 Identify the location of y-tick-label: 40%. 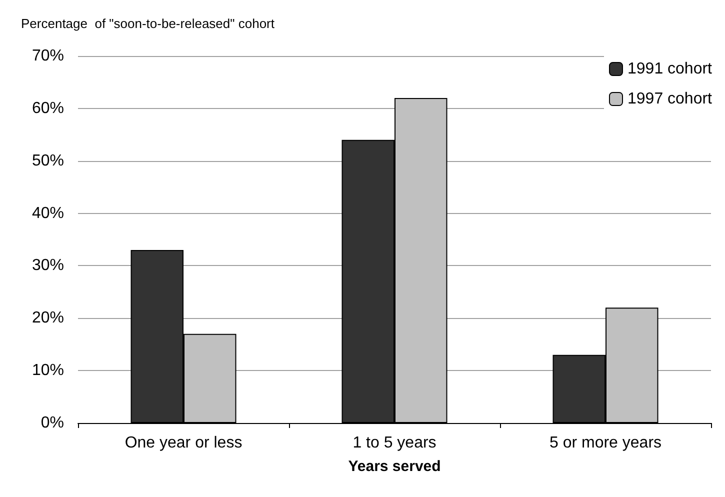
(48, 213).